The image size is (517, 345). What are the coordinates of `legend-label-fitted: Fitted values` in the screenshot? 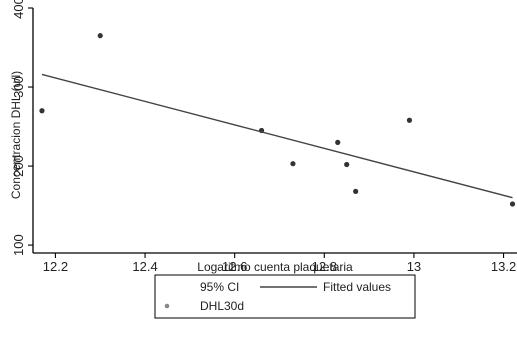 It's located at (357, 287).